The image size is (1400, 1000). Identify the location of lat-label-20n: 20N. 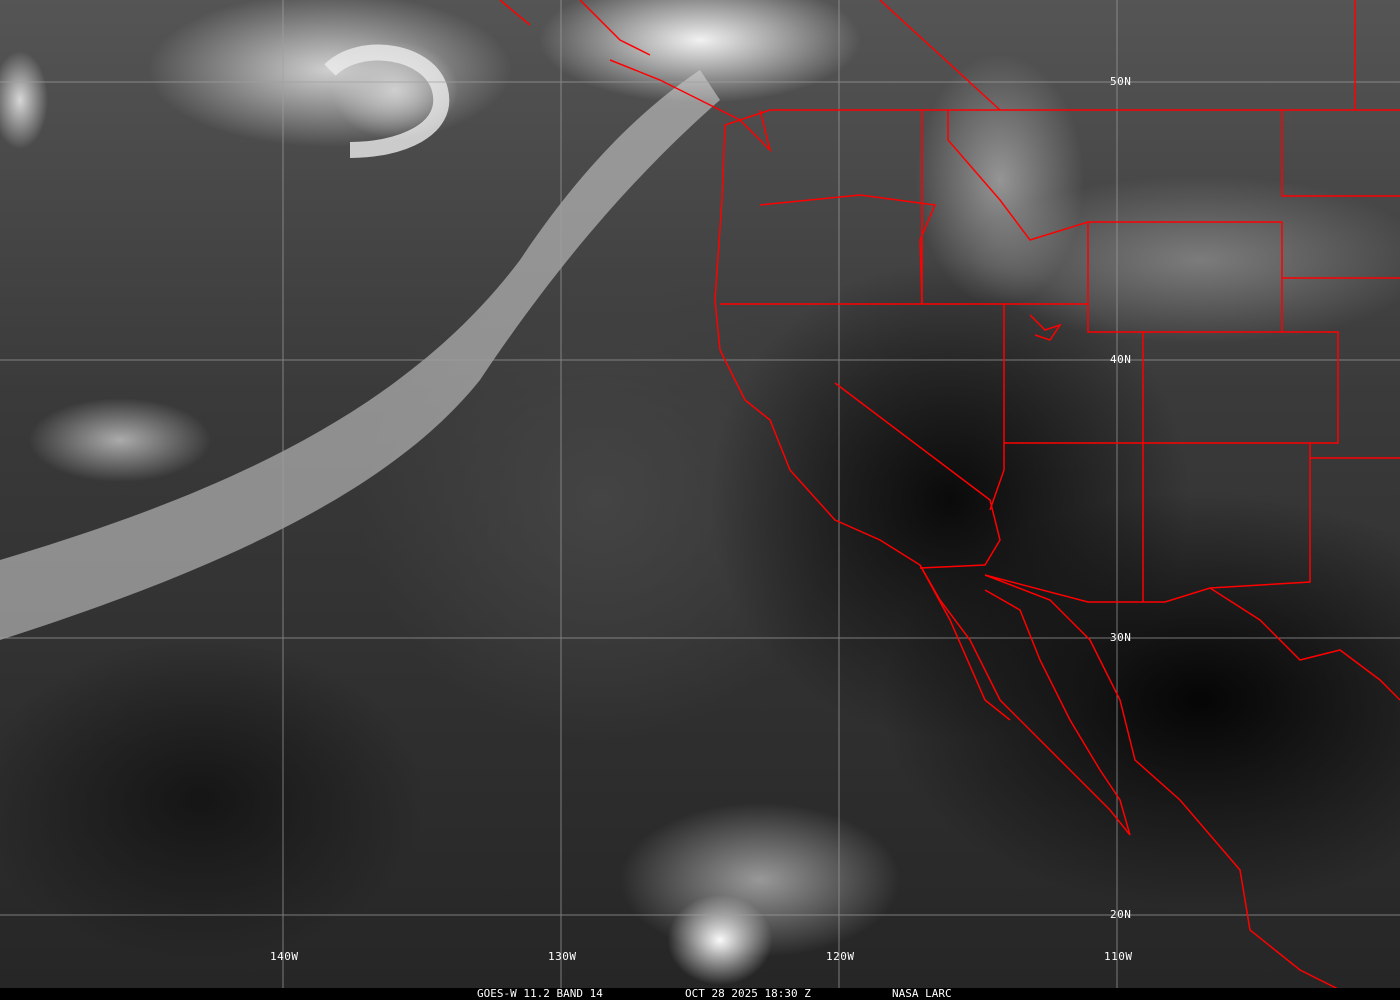
(1121, 914).